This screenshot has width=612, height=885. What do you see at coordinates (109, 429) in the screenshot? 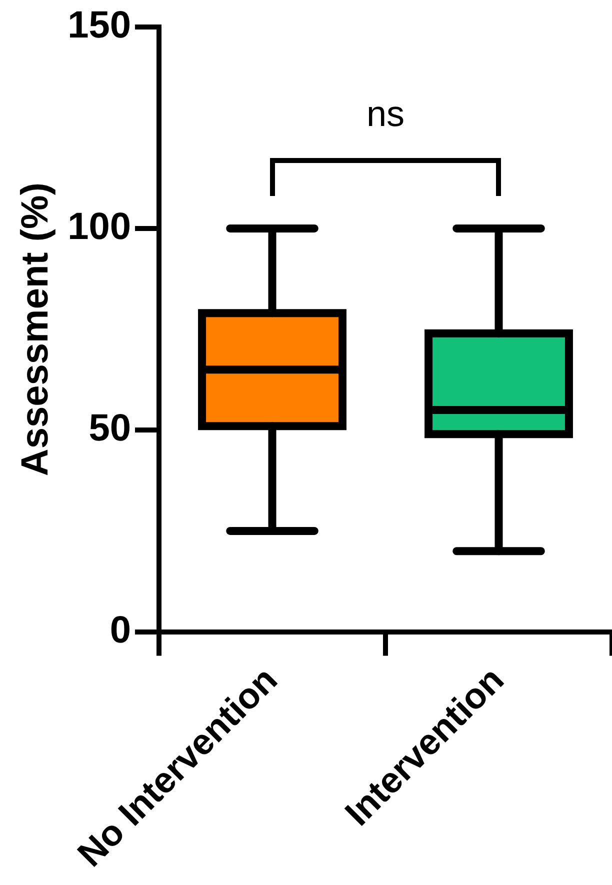
I see `y-tick-label: 50` at bounding box center [109, 429].